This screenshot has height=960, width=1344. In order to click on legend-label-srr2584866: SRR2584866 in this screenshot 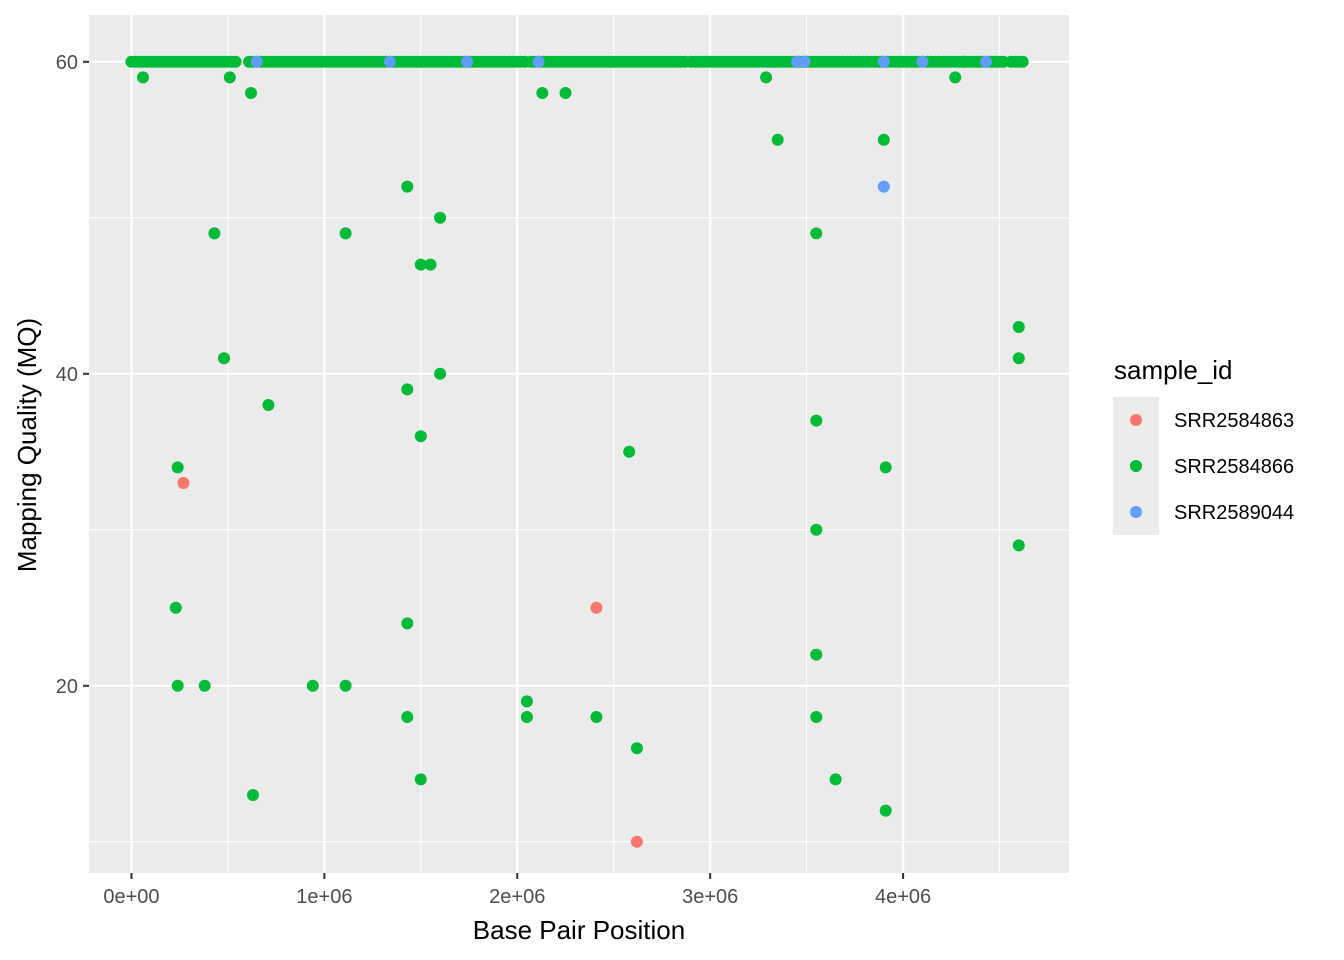, I will do `click(1234, 467)`.